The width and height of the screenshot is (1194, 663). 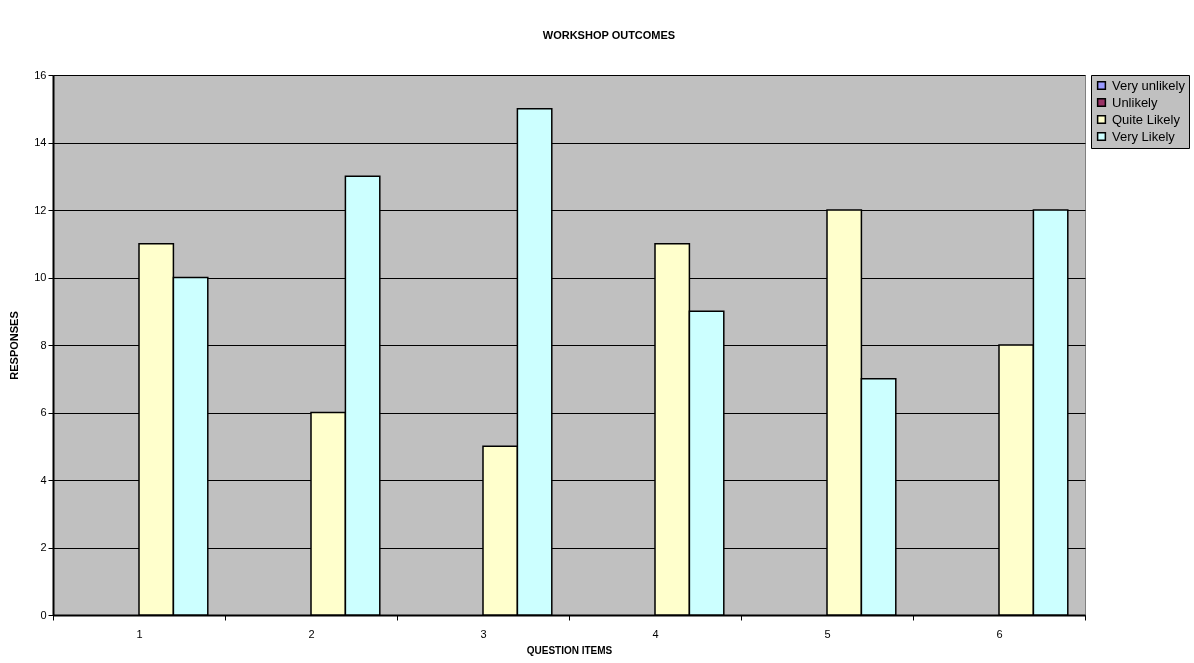 I want to click on x-tick-label: 5, so click(x=827, y=633).